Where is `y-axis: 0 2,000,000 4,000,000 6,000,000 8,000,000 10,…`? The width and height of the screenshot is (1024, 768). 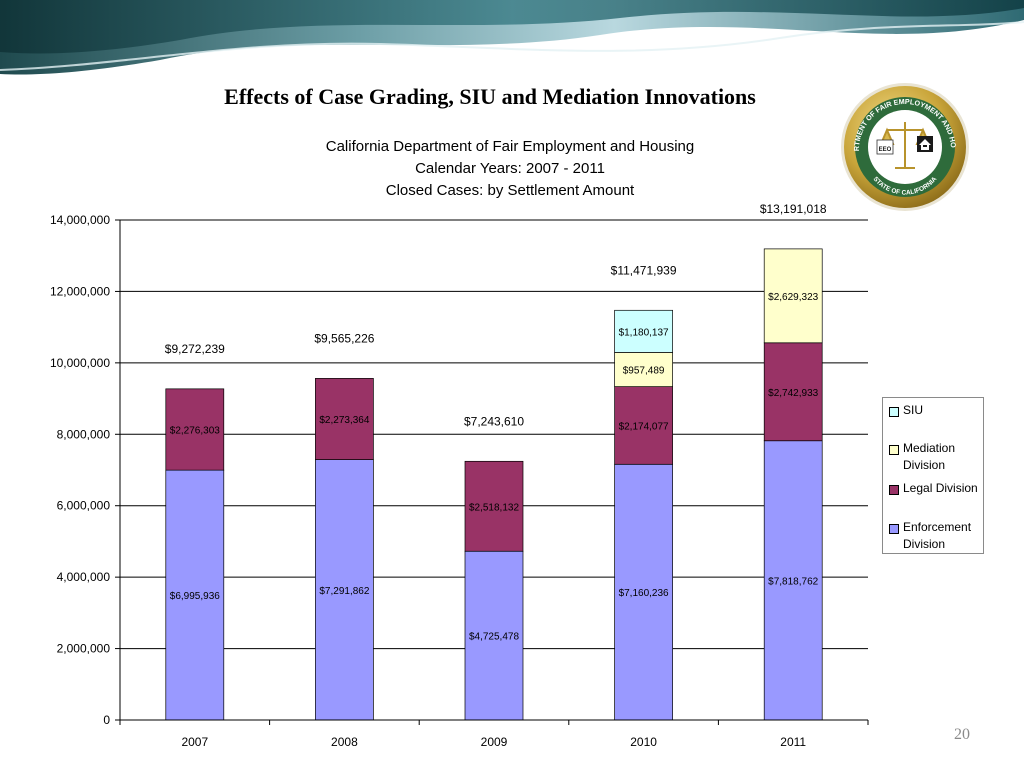 y-axis: 0 2,000,000 4,000,000 6,000,000 8,000,000 10,… is located at coordinates (85, 470).